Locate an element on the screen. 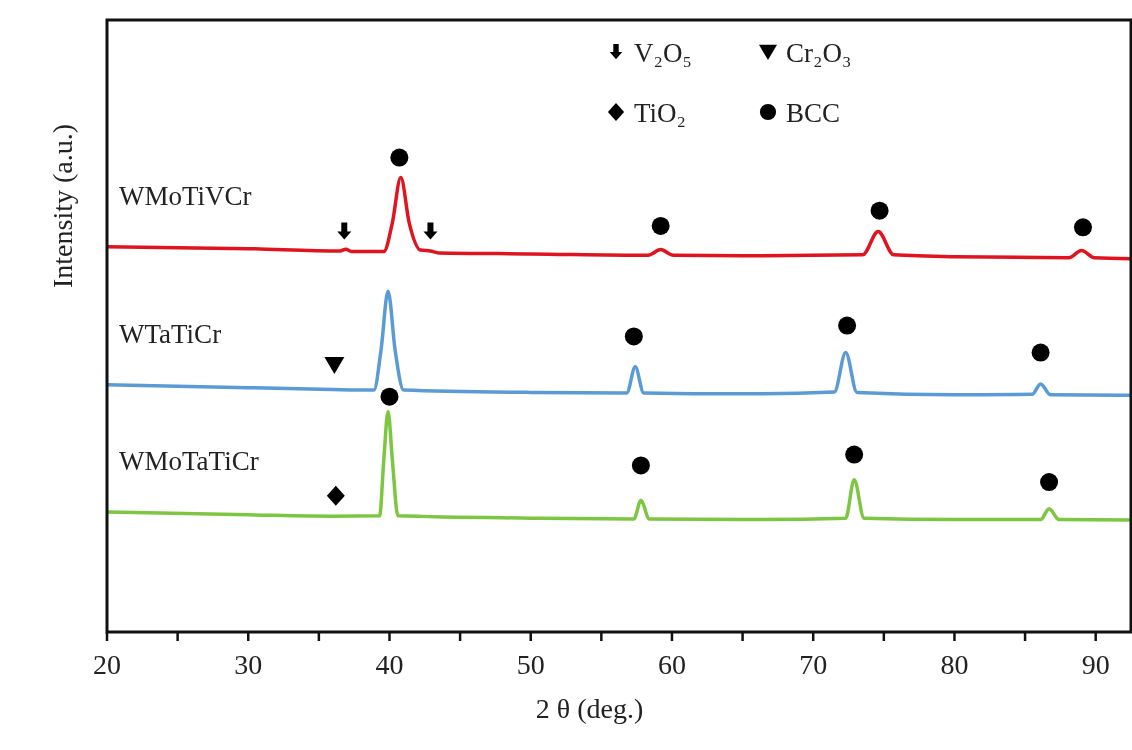 This screenshot has width=1132, height=750. legend-label: TiO₂ is located at coordinates (660, 113).